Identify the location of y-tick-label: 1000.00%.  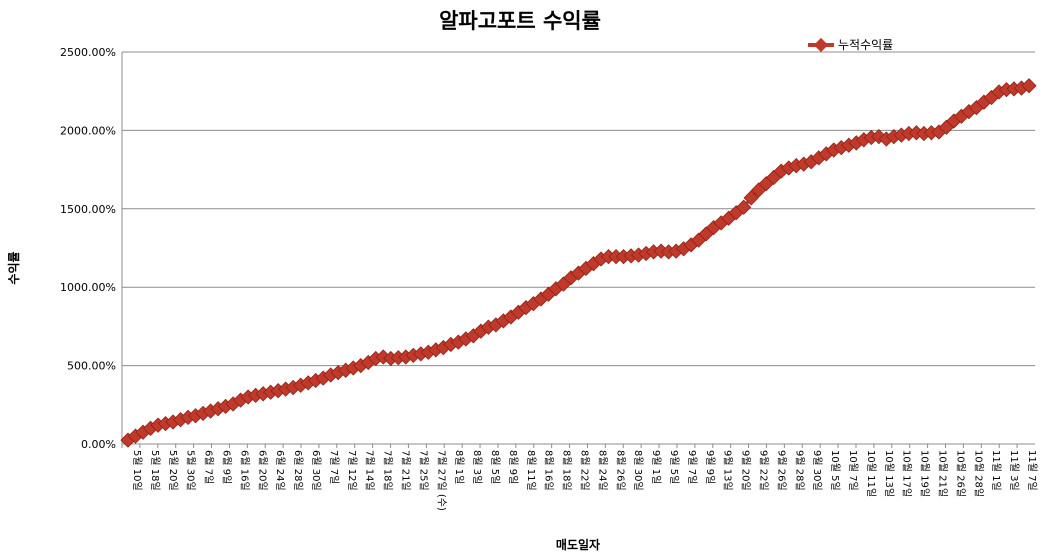
(88, 287).